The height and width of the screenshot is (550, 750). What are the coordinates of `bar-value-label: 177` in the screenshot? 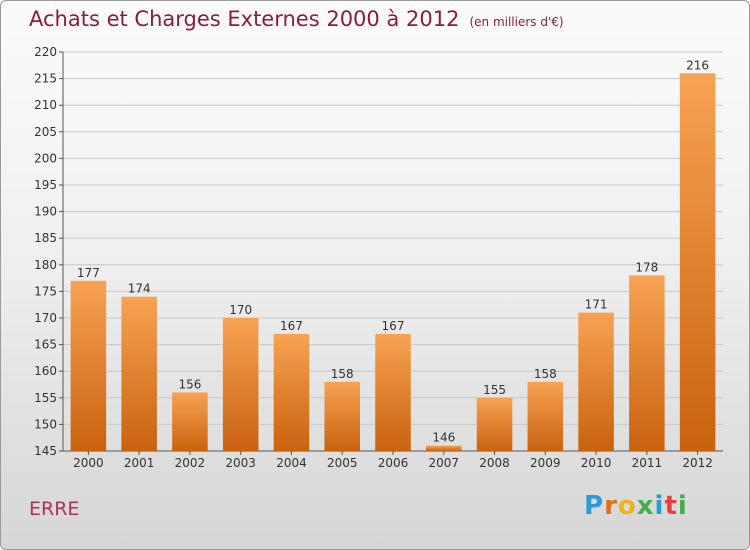 It's located at (88, 273).